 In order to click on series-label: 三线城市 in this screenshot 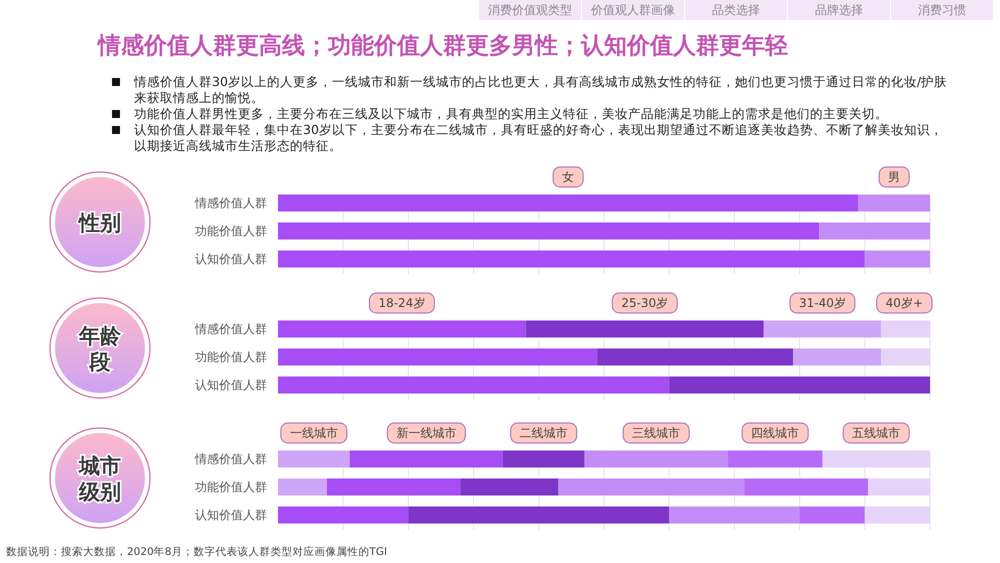, I will do `click(656, 433)`.